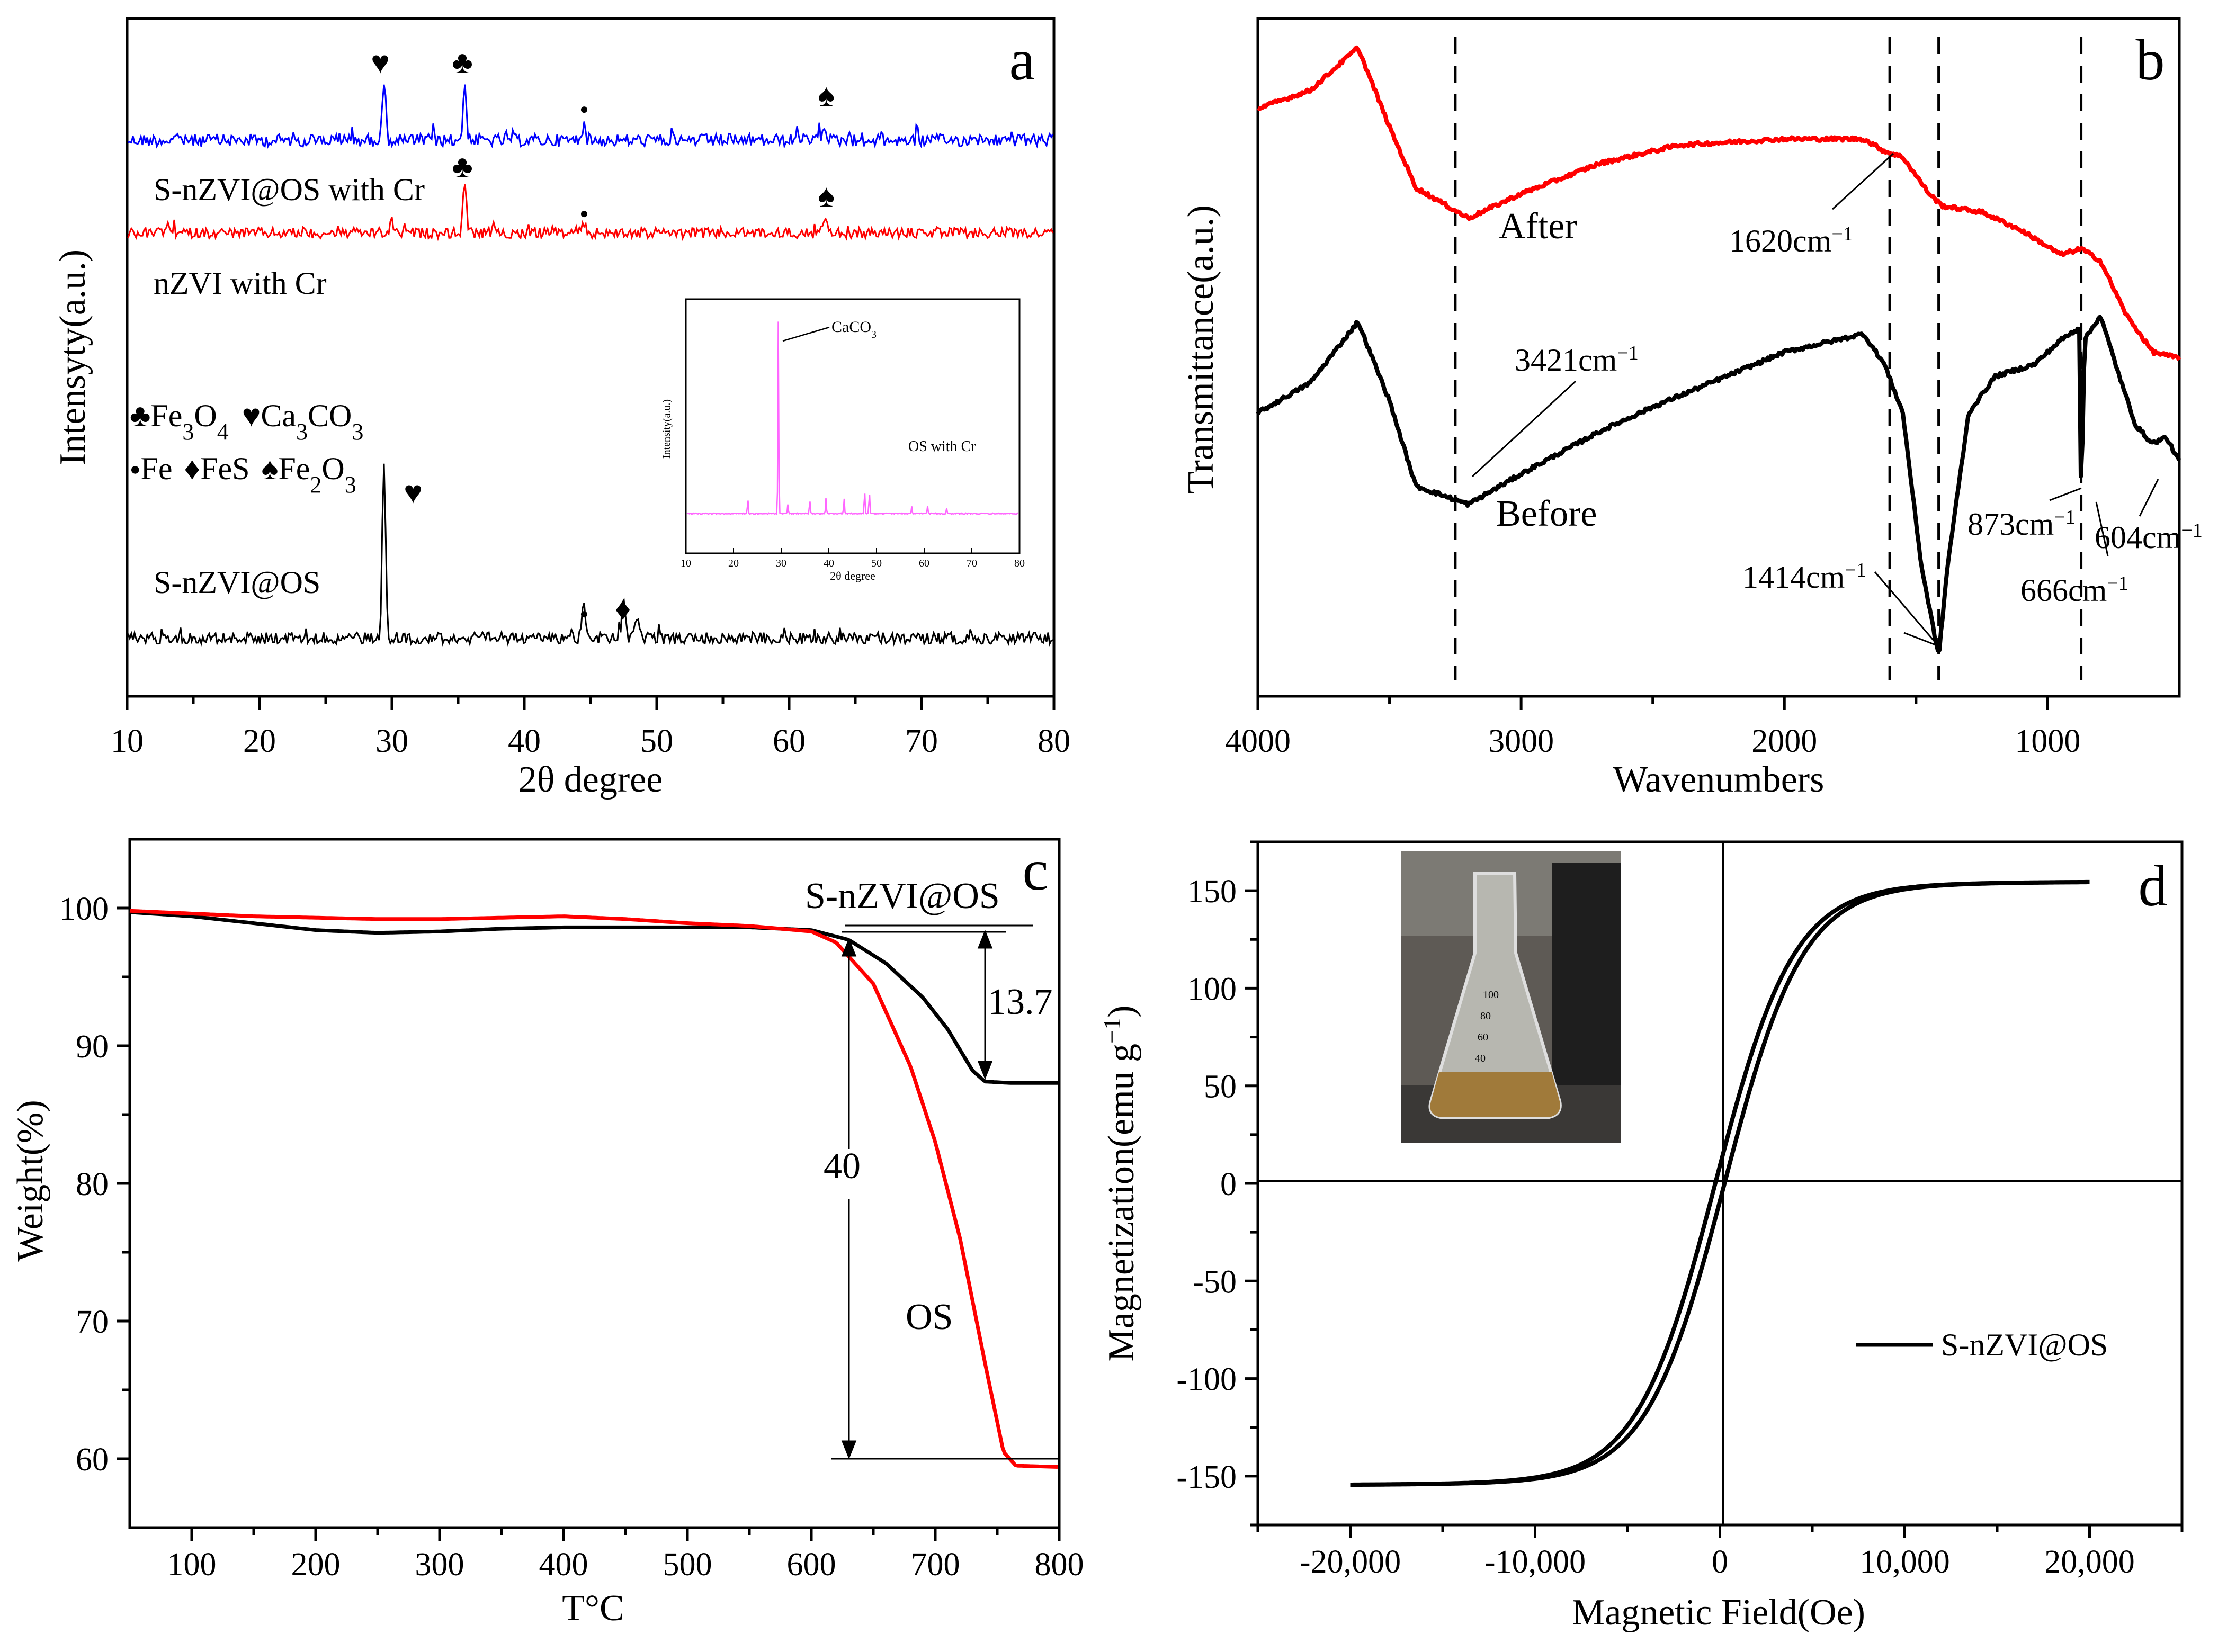  Describe the element at coordinates (1720, 1183) in the screenshot. I see `hysteresis-branch-descending` at that location.